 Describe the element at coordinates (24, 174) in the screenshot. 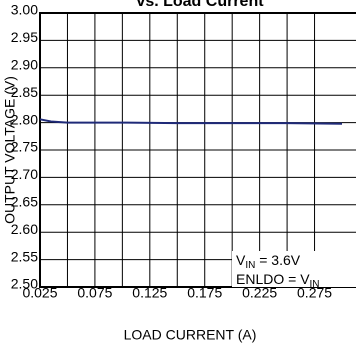

I see `y-tick-label: 2.70` at that location.